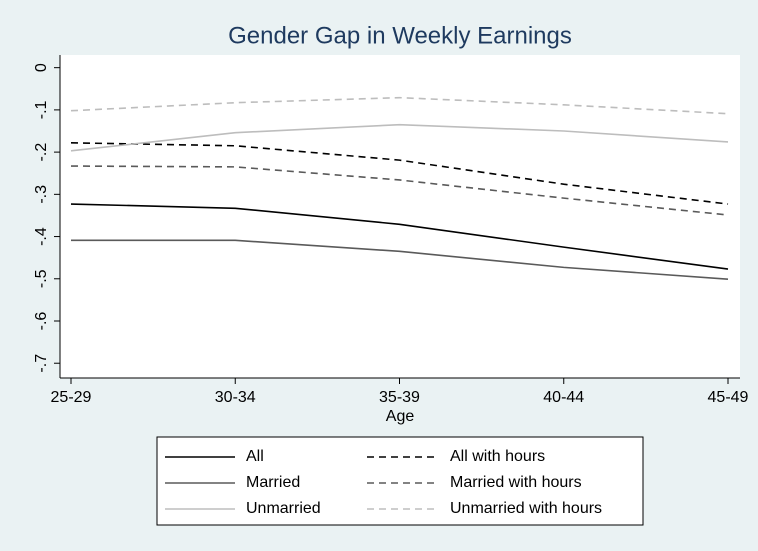  What do you see at coordinates (41, 109) in the screenshot?
I see `y-tick-label: -.1` at bounding box center [41, 109].